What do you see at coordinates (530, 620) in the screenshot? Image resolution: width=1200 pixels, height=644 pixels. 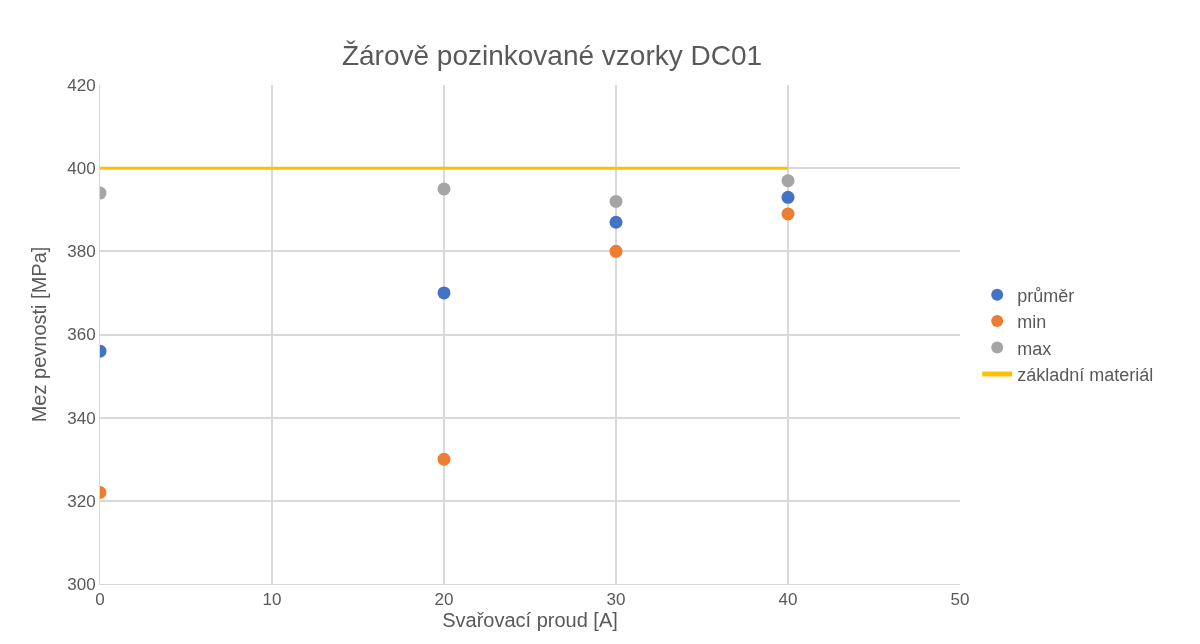 I see `x-axis-title: Svařovací proud [A]` at bounding box center [530, 620].